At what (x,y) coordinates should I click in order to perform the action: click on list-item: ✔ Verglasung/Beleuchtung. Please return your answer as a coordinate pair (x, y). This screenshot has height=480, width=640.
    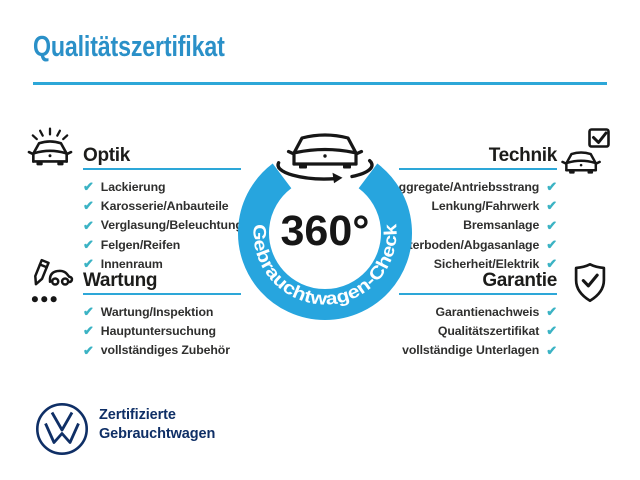
    Looking at the image, I should click on (163, 225).